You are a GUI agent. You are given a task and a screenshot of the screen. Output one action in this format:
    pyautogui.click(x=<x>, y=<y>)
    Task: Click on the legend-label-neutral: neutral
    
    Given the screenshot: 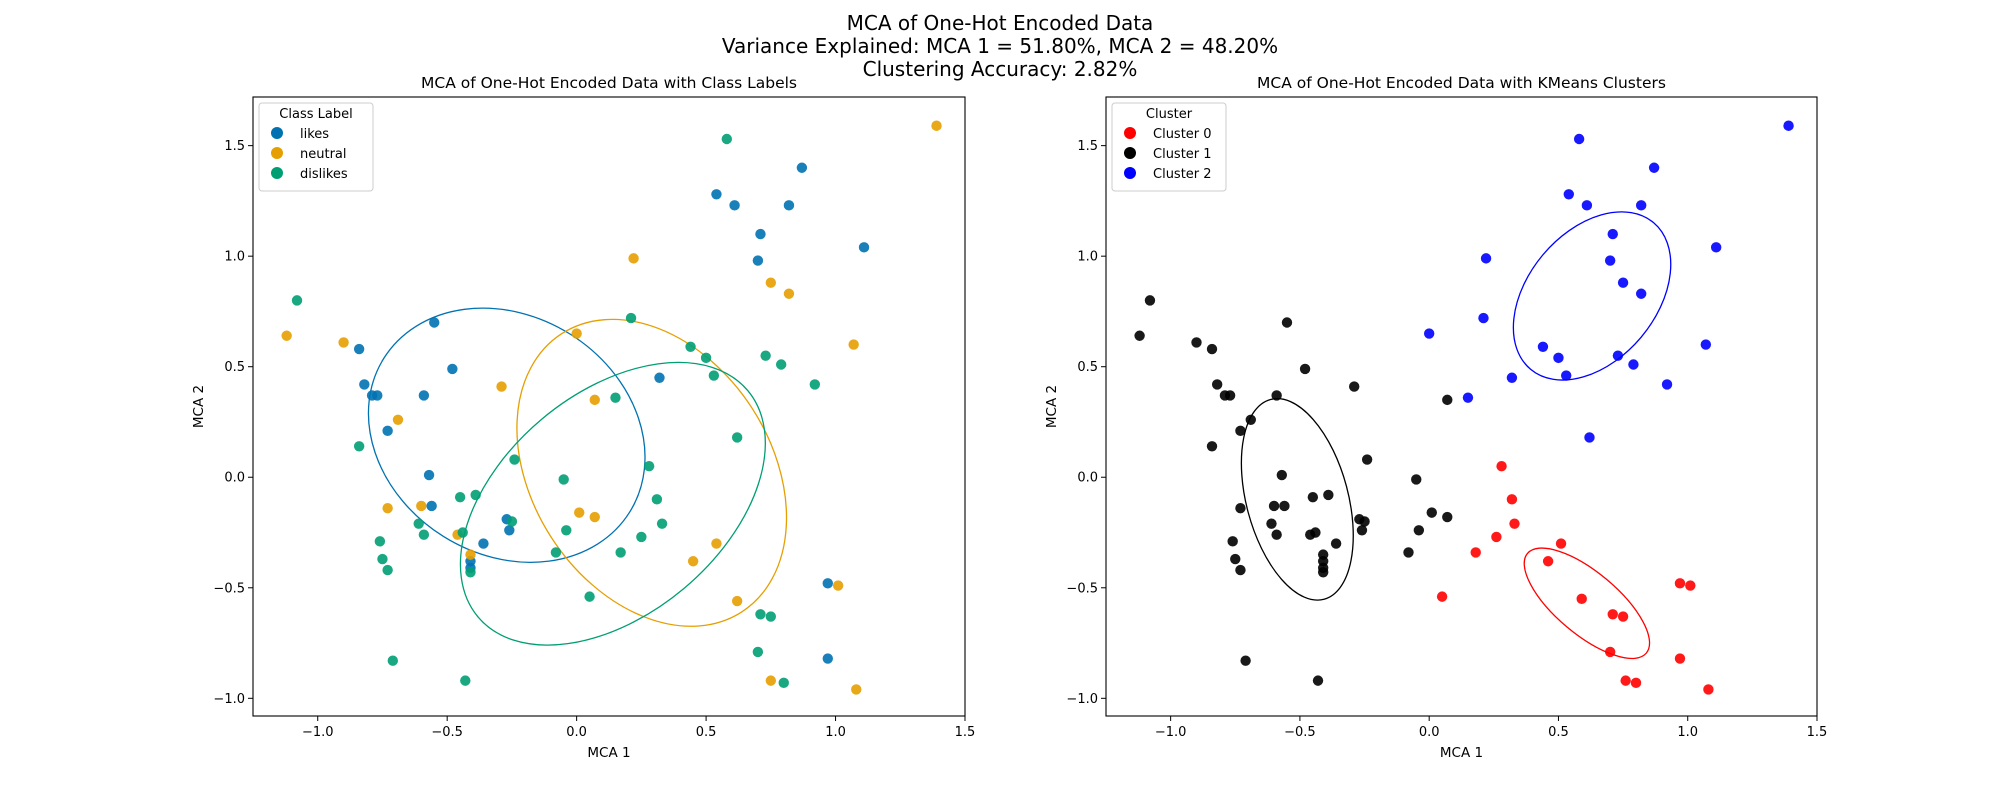 What is the action you would take?
    pyautogui.click(x=323, y=154)
    